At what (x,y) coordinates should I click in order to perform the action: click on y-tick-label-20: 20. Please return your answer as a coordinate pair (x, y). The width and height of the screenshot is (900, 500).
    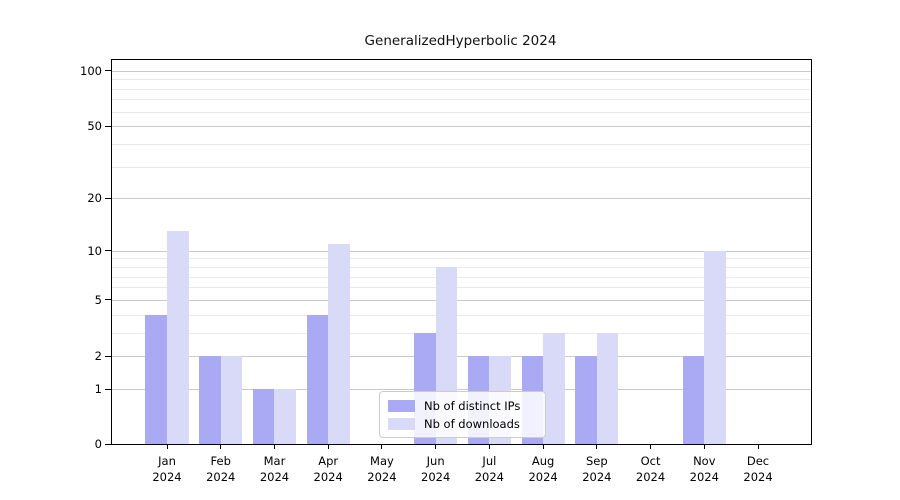
    Looking at the image, I should click on (94, 198).